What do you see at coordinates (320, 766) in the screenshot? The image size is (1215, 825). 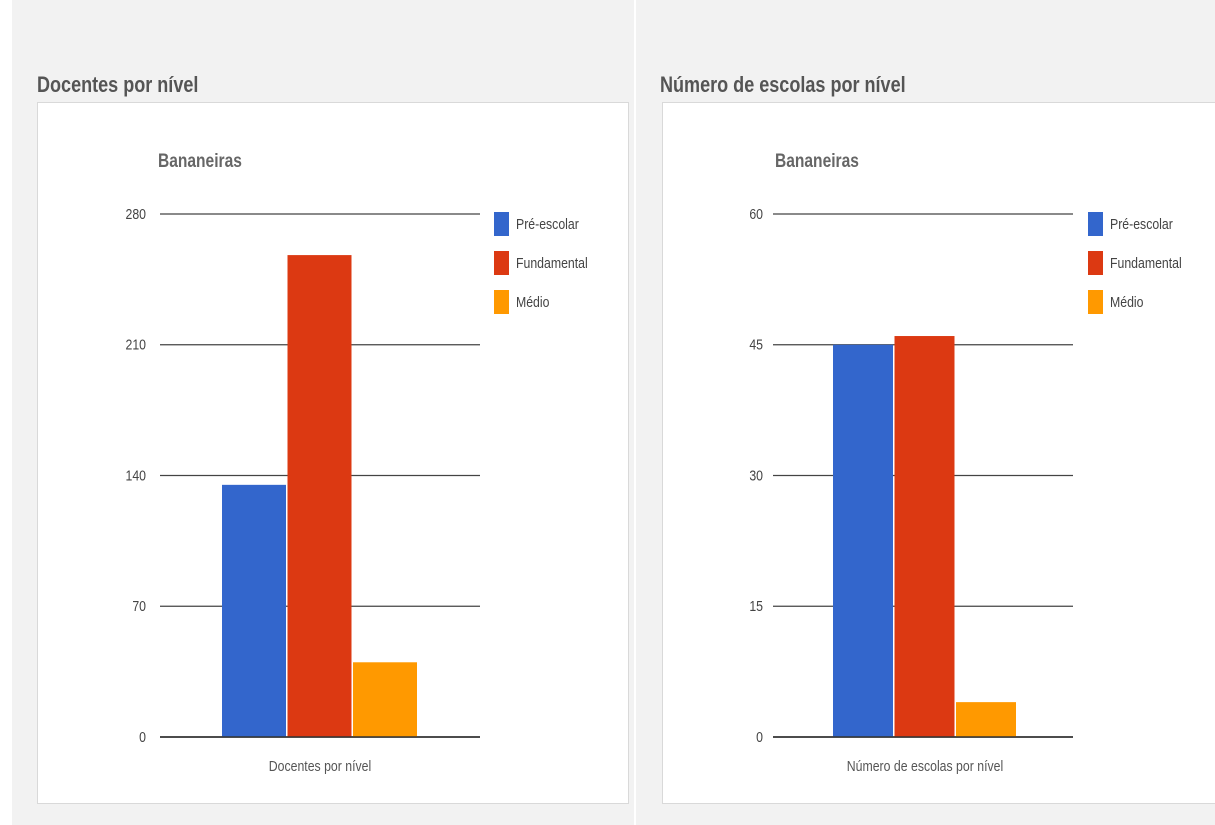 I see `x-category-label: Docentes por nível` at bounding box center [320, 766].